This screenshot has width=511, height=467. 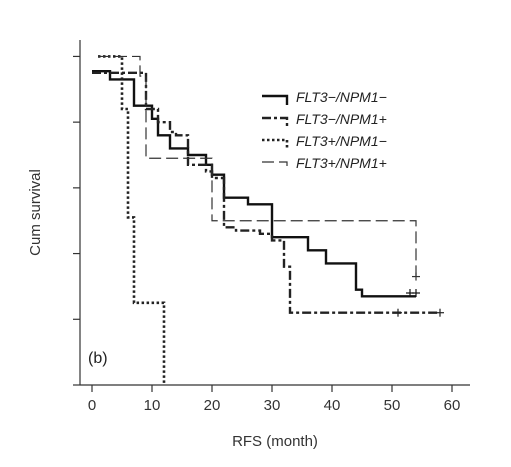 What do you see at coordinates (275, 441) in the screenshot?
I see `x-axis-label: RFS (month)` at bounding box center [275, 441].